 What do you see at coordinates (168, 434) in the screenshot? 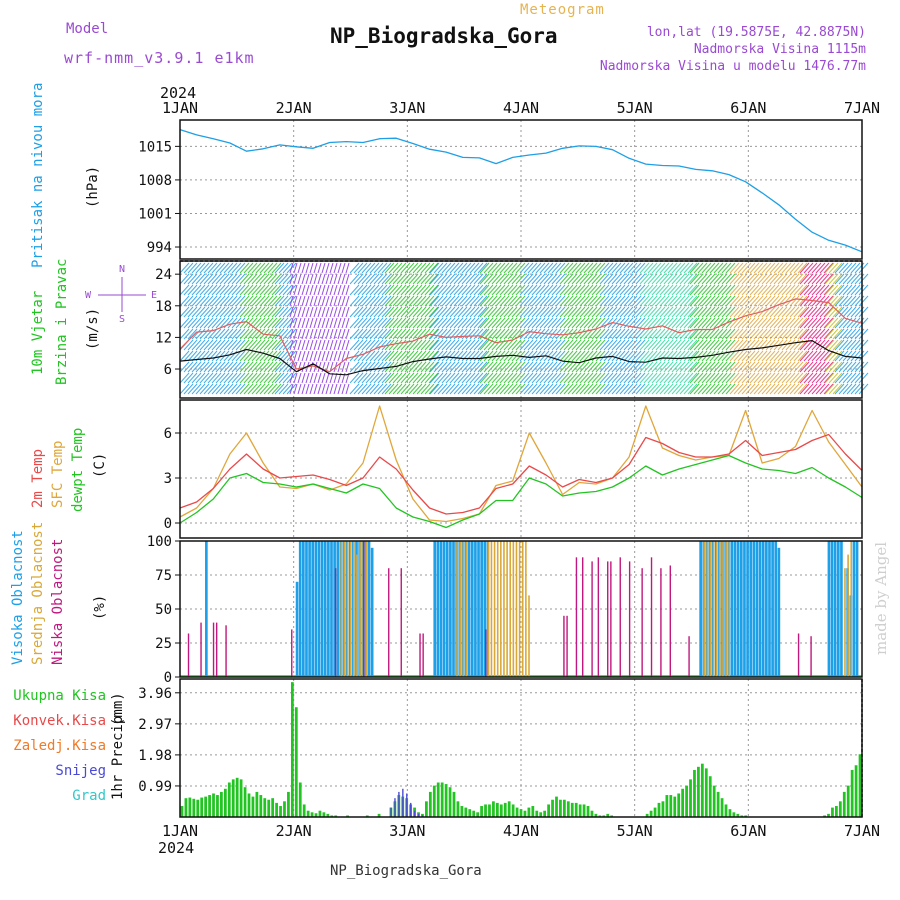
I see `y-tick-label: 6` at bounding box center [168, 434].